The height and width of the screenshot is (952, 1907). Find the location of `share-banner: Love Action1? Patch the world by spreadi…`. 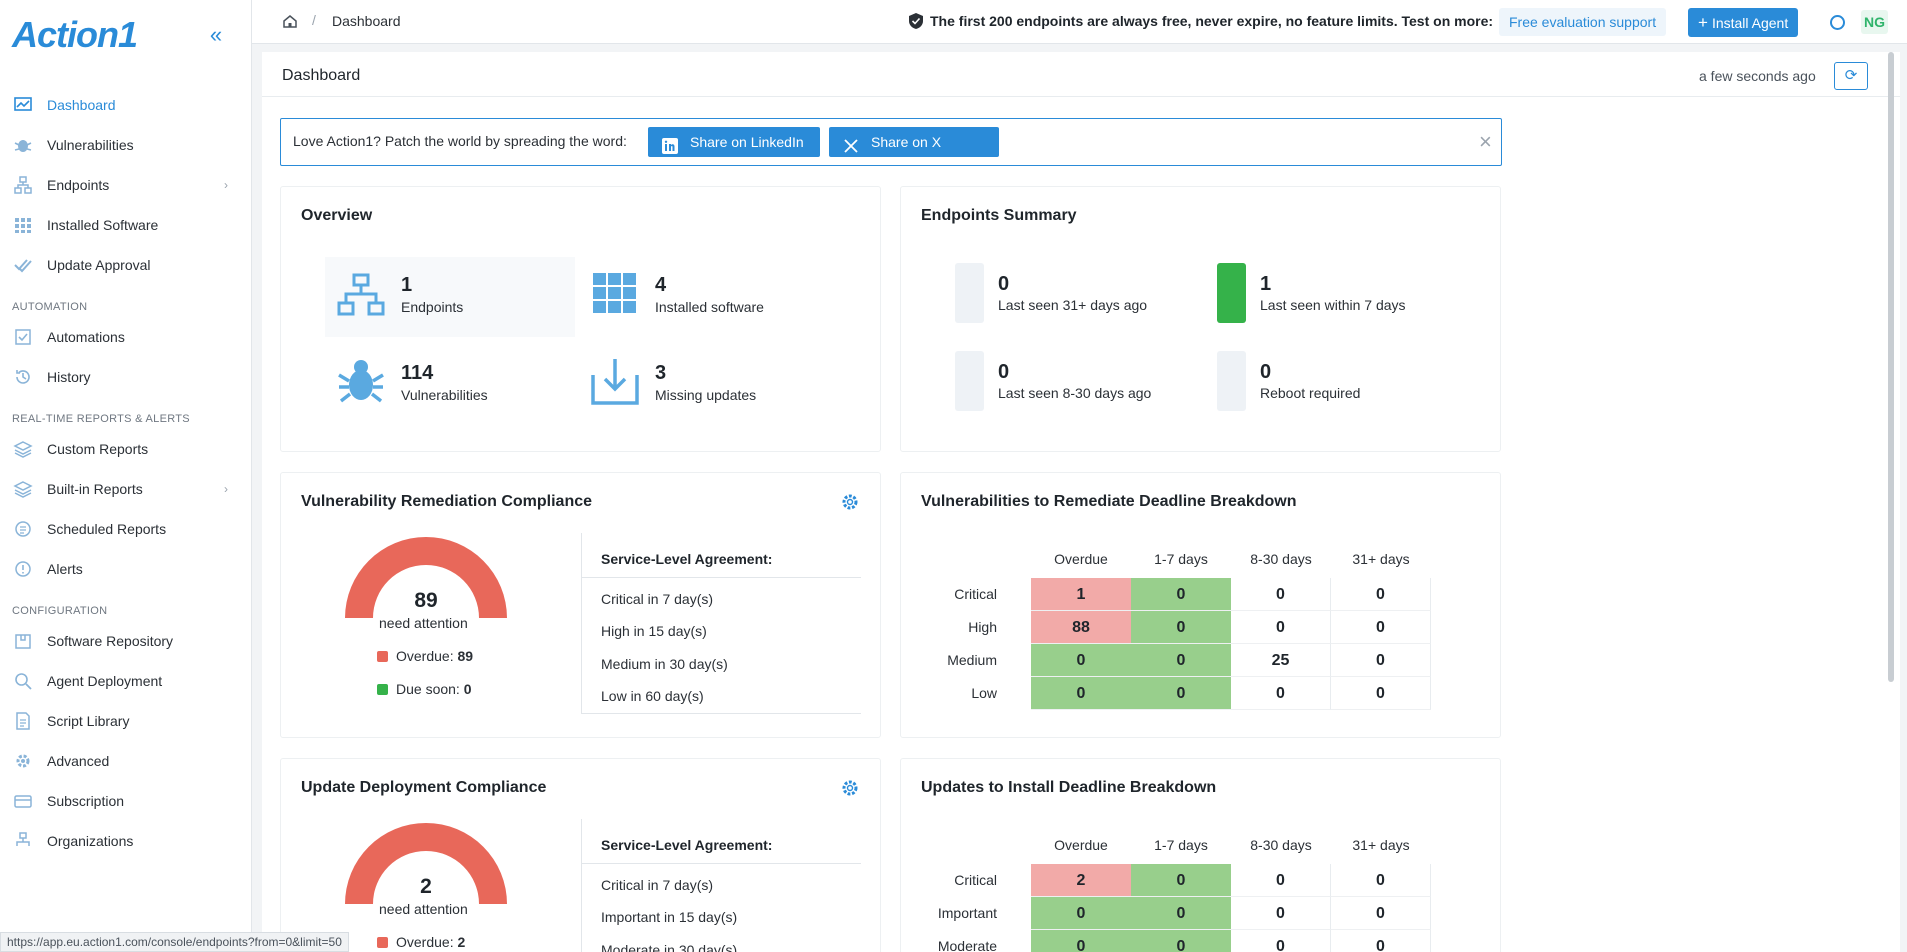

share-banner: Love Action1? Patch the world by spreadi… is located at coordinates (891, 142).